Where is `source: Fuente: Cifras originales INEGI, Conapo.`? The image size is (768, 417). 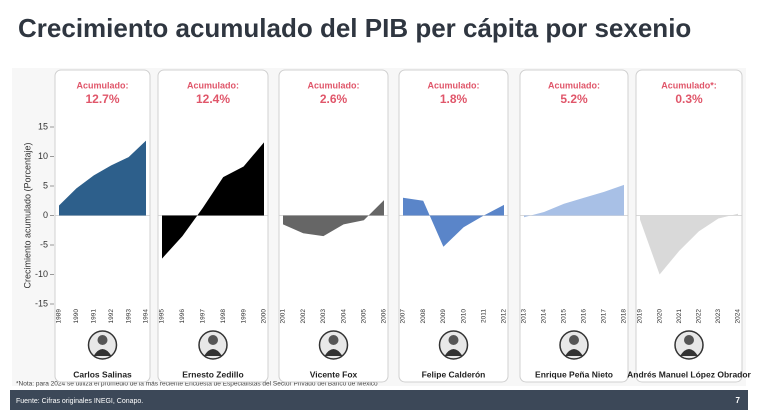
source: Fuente: Cifras originales INEGI, Conapo. is located at coordinates (79, 401).